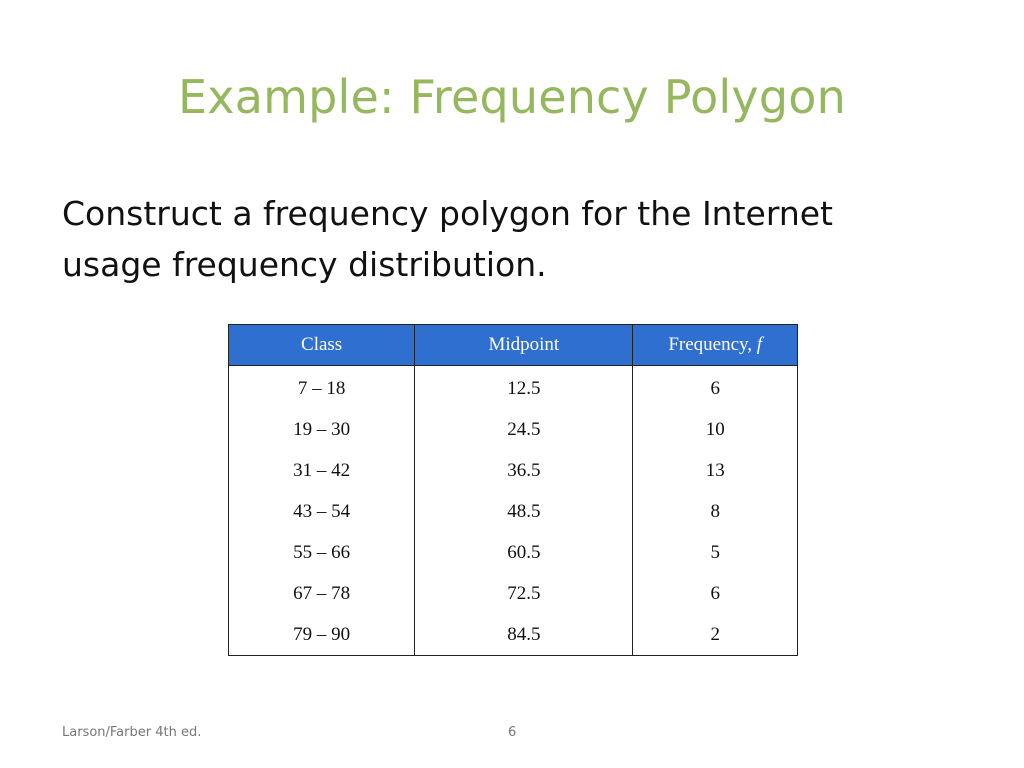  I want to click on table-row: 79 – 90 84.5 2, so click(512, 635).